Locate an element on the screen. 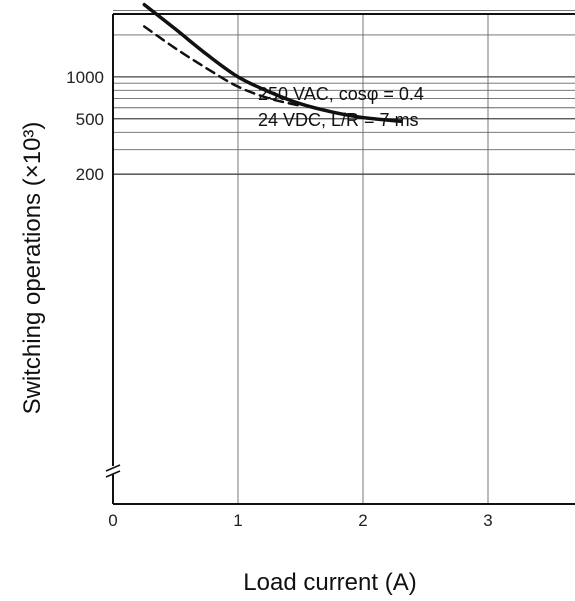 Image resolution: width=575 pixels, height=601 pixels. series-line-dashed is located at coordinates (222, 66).